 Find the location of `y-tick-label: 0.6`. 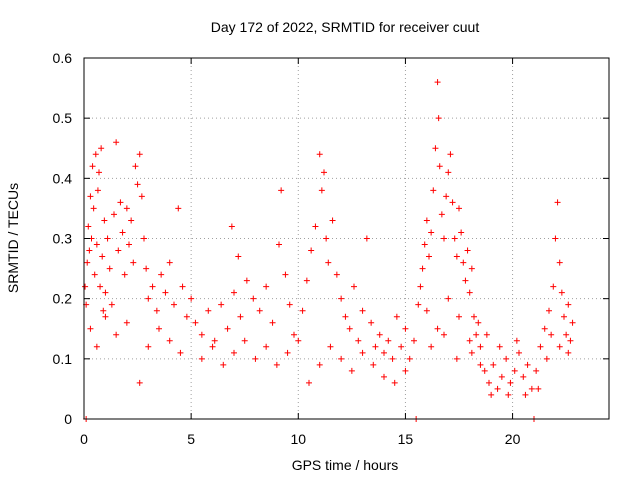

y-tick-label: 0.6 is located at coordinates (63, 58).